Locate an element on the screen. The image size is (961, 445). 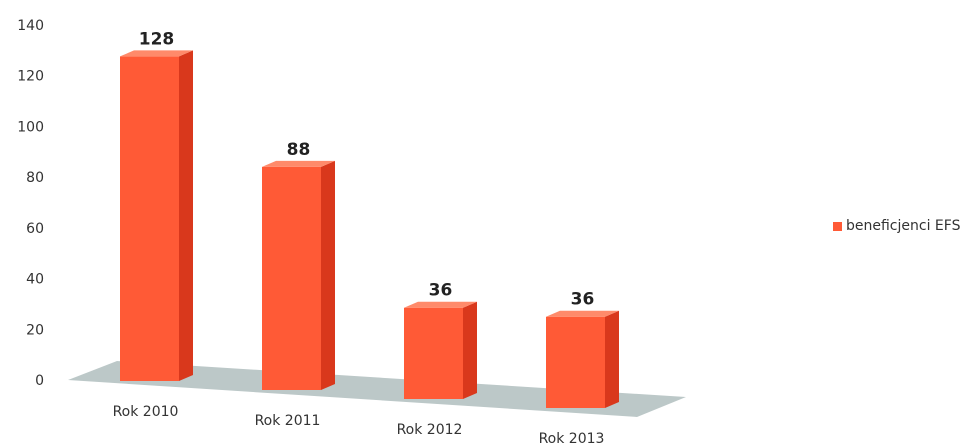
y-tick-label: 80 is located at coordinates (35, 178).